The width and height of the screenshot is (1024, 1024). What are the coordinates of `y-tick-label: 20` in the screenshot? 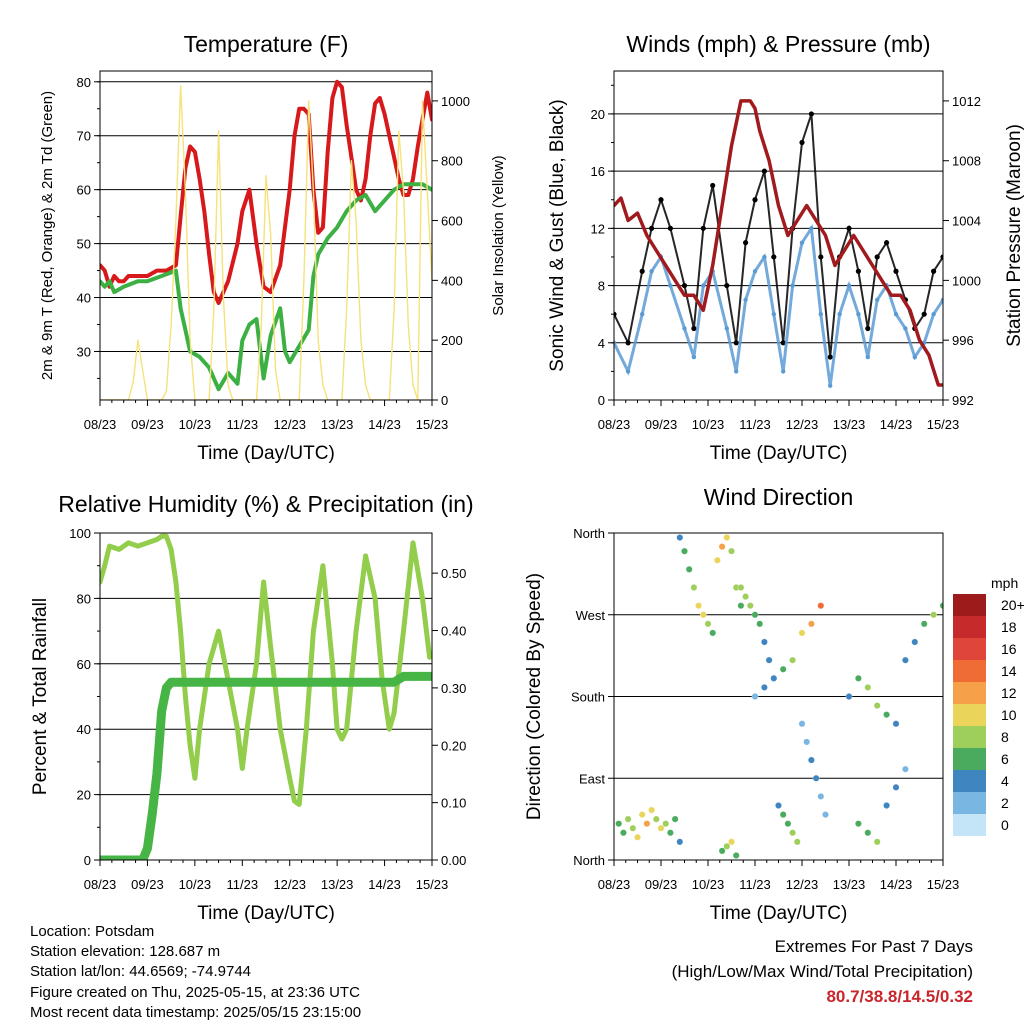 It's located at (84, 795).